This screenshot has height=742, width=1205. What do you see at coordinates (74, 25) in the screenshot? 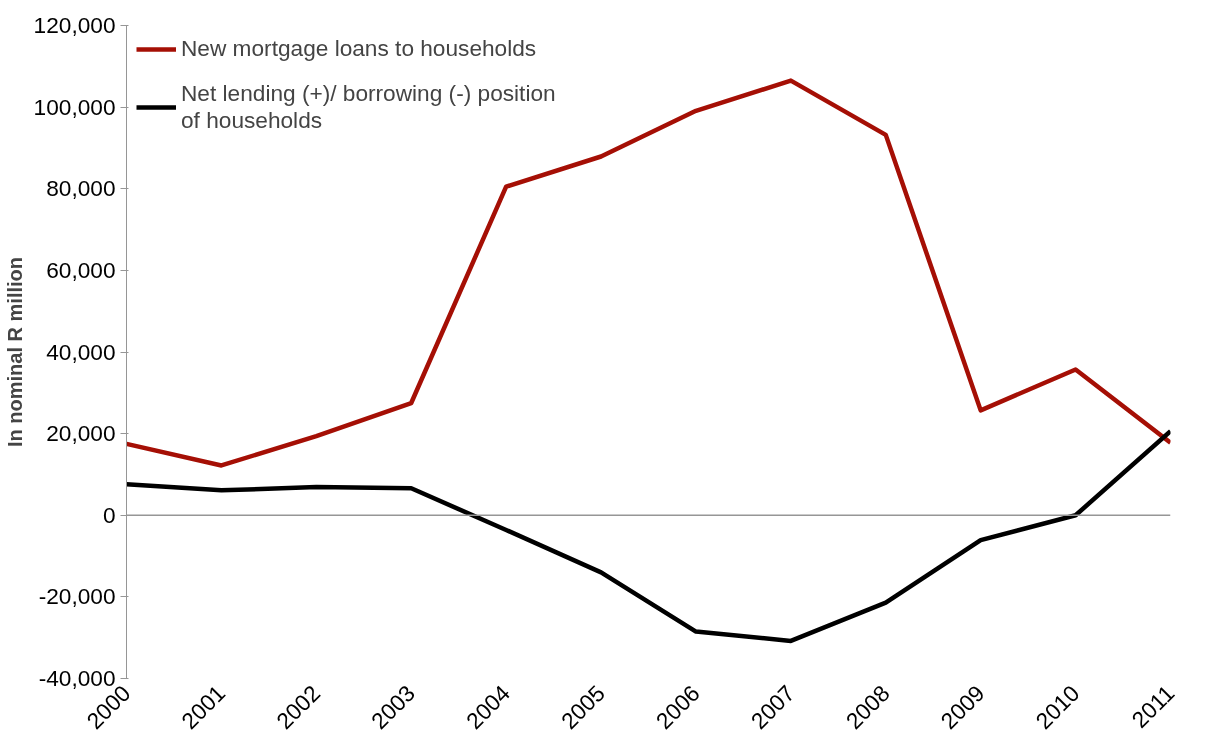
I see `y-tick-label: 120,000` at bounding box center [74, 25].